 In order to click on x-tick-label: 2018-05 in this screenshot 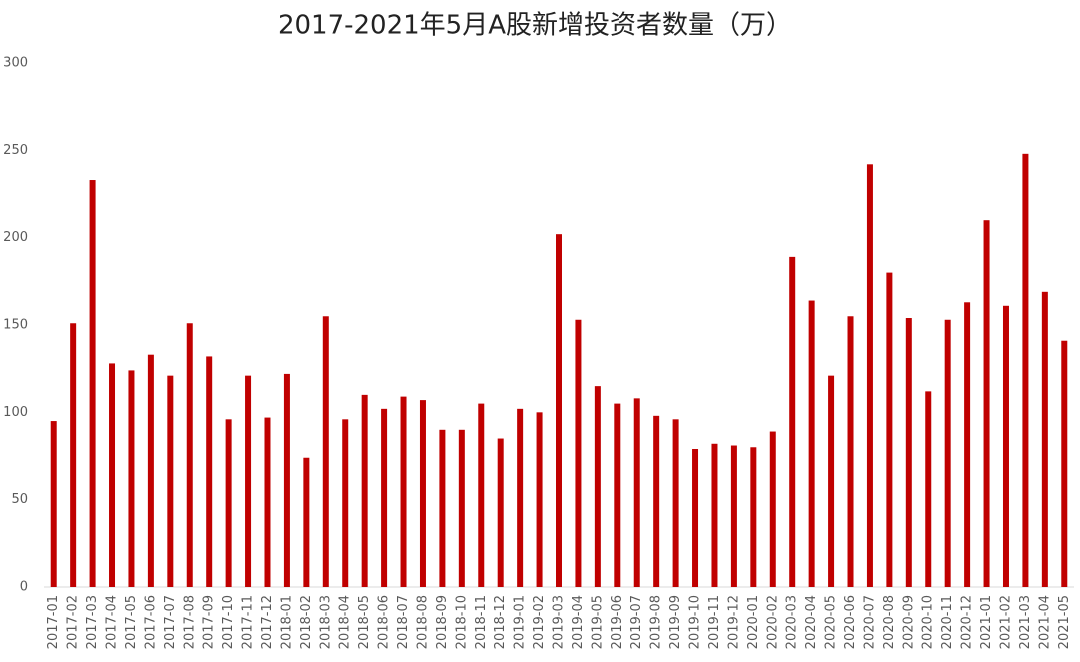, I will do `click(364, 622)`.